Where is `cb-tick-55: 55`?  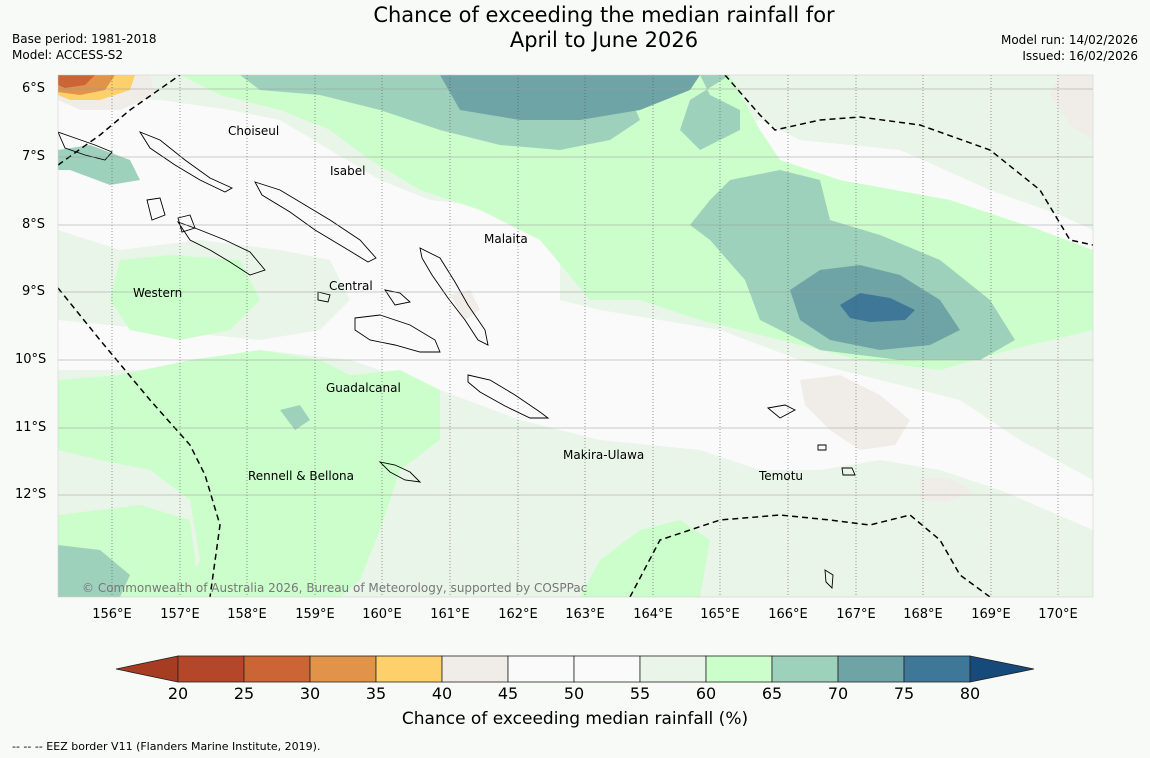 cb-tick-55: 55 is located at coordinates (640, 693).